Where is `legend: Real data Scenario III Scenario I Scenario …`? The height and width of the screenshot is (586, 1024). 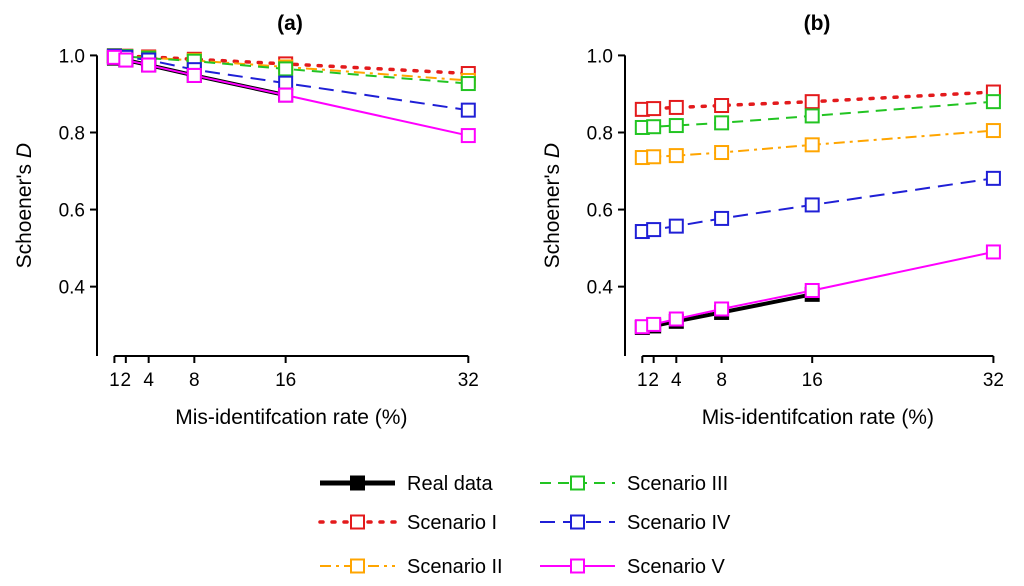
legend: Real data Scenario III Scenario I Scenario … is located at coordinates (524, 525).